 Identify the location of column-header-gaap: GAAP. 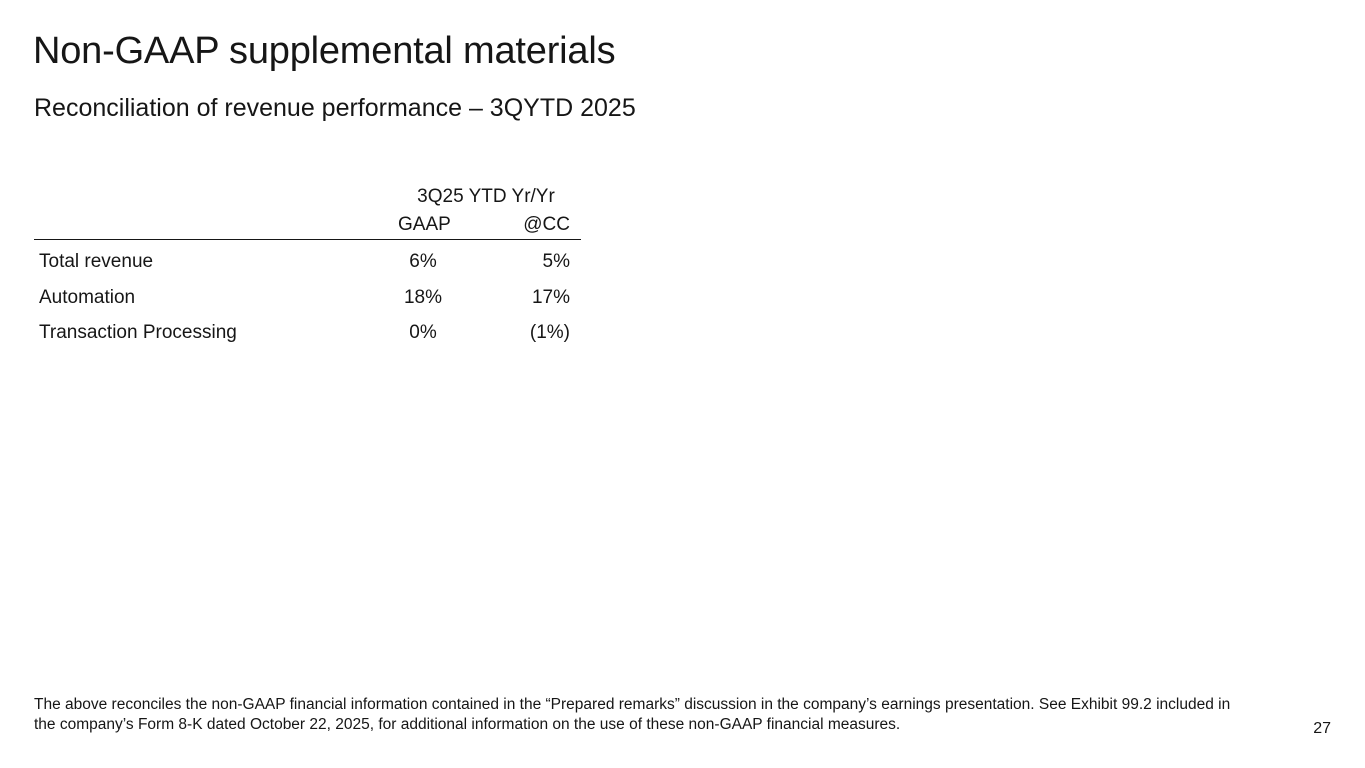
(424, 224).